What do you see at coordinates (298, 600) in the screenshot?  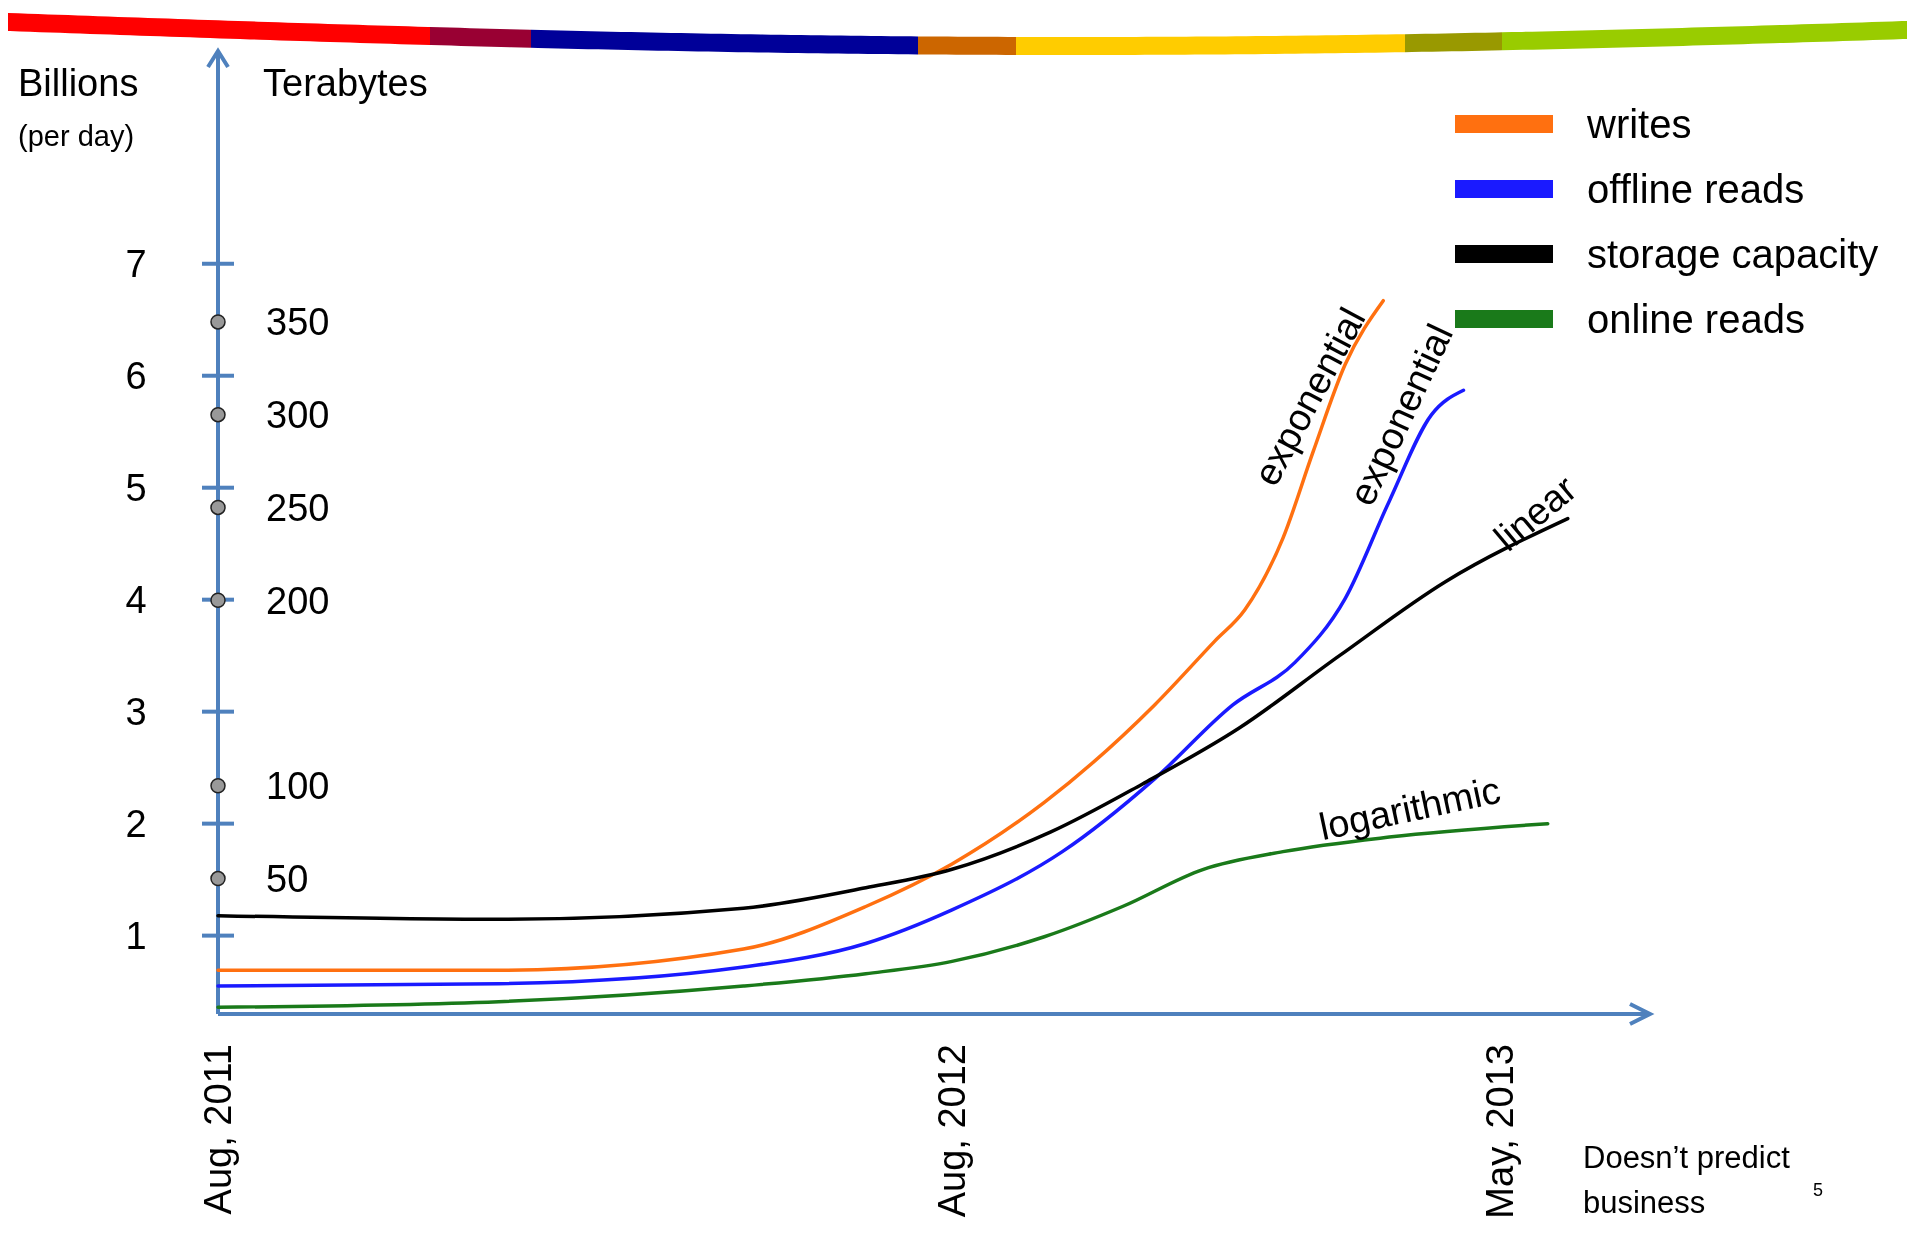 I see `y2-tick-label: 200` at bounding box center [298, 600].